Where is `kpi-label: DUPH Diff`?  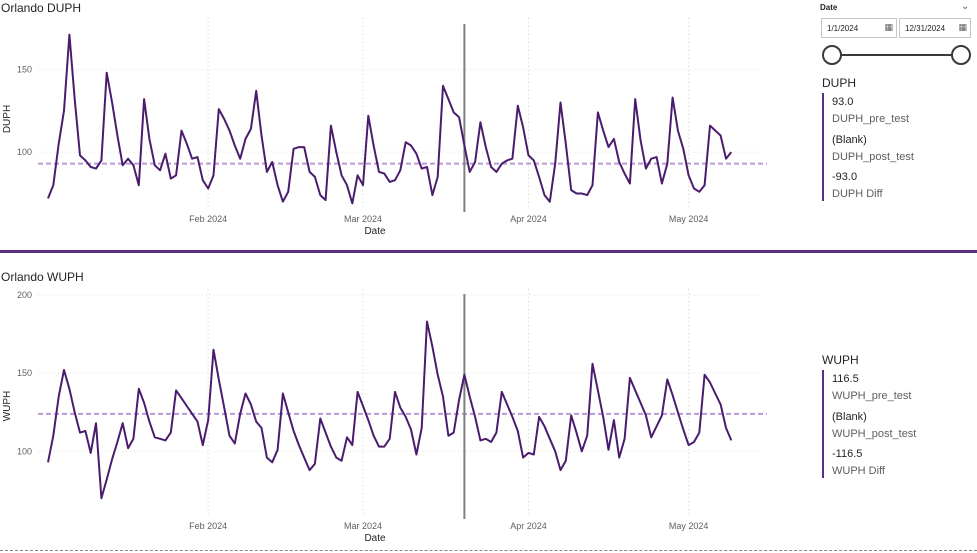
kpi-label: DUPH Diff is located at coordinates (857, 194).